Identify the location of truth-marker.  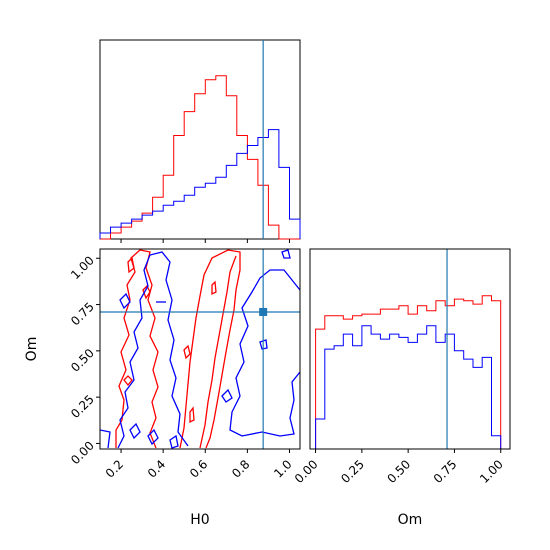
(263, 311).